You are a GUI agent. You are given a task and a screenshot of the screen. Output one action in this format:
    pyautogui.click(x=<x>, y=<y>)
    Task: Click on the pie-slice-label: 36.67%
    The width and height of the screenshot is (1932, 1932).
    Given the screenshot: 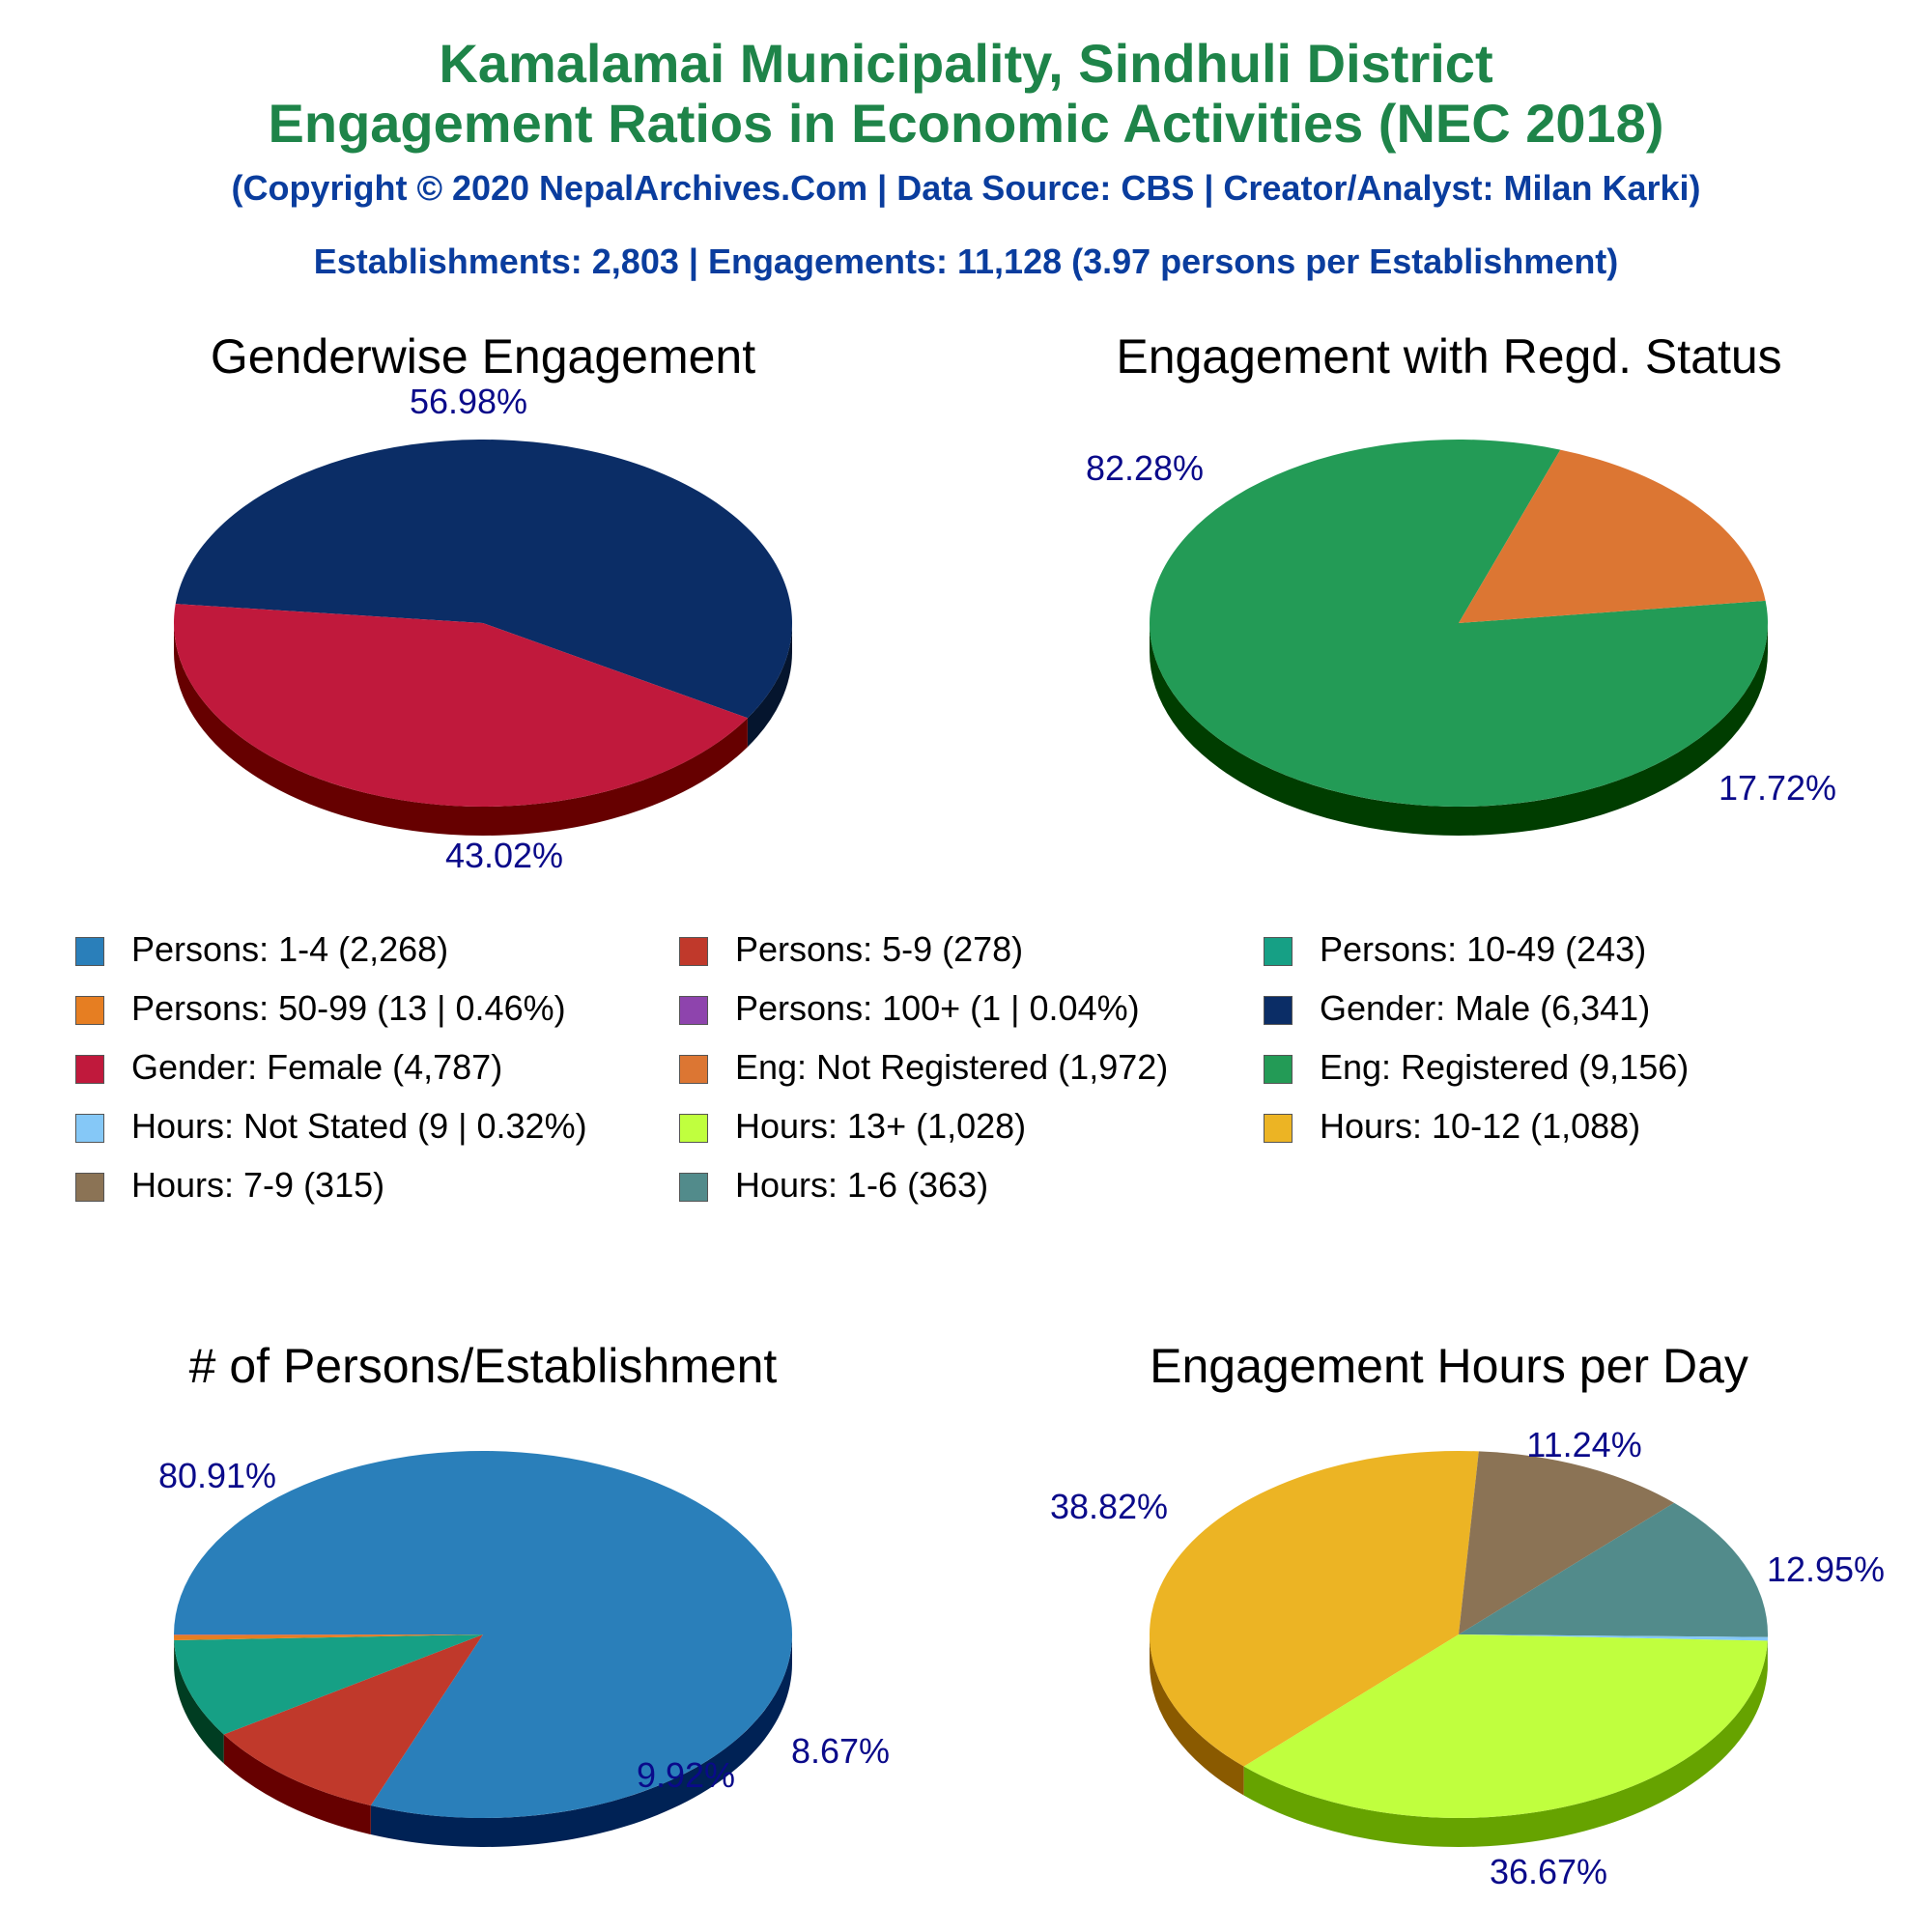 What is the action you would take?
    pyautogui.click(x=1548, y=1871)
    